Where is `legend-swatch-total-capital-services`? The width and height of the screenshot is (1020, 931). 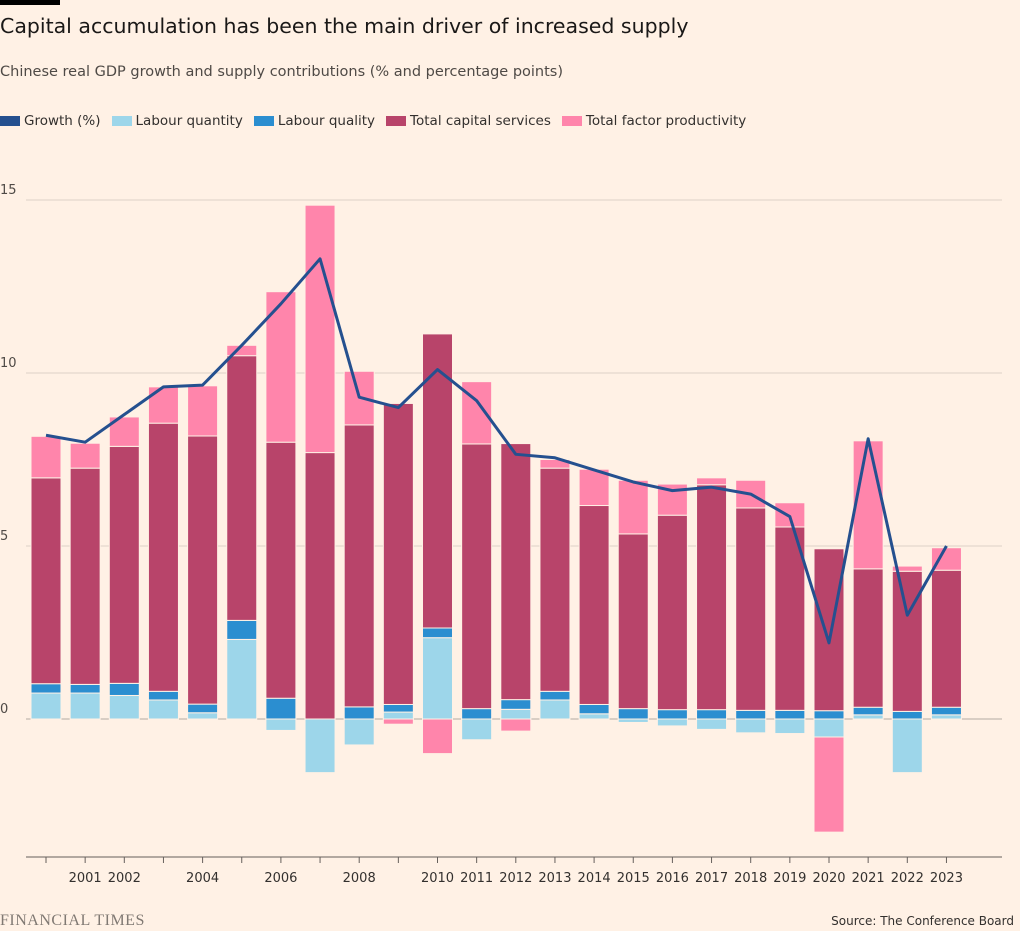 legend-swatch-total-capital-services is located at coordinates (396, 121).